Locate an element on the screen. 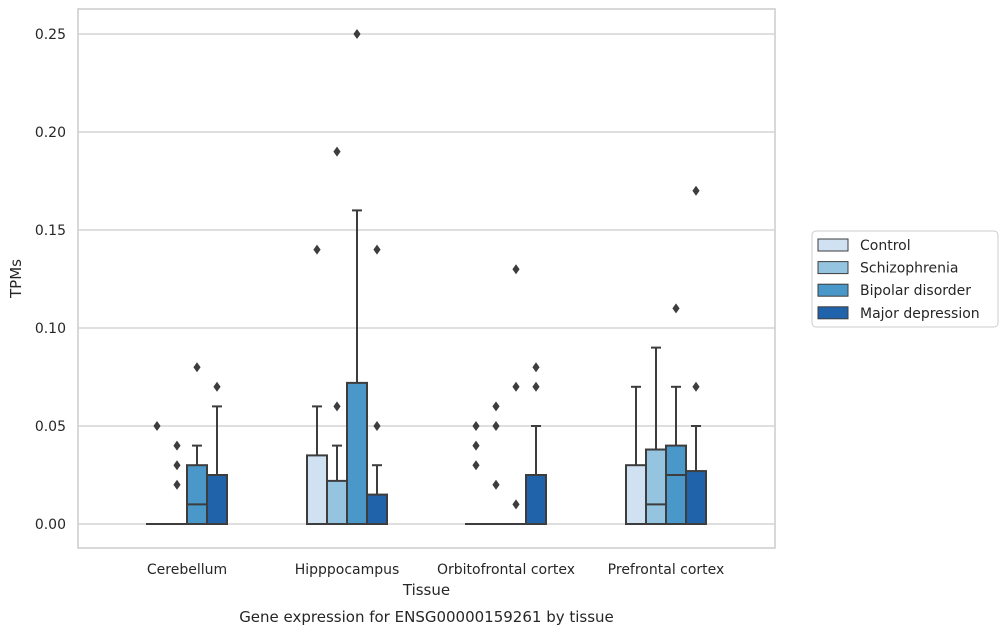 The height and width of the screenshot is (634, 1007). y-tick-label: 0.00 is located at coordinates (50, 525).